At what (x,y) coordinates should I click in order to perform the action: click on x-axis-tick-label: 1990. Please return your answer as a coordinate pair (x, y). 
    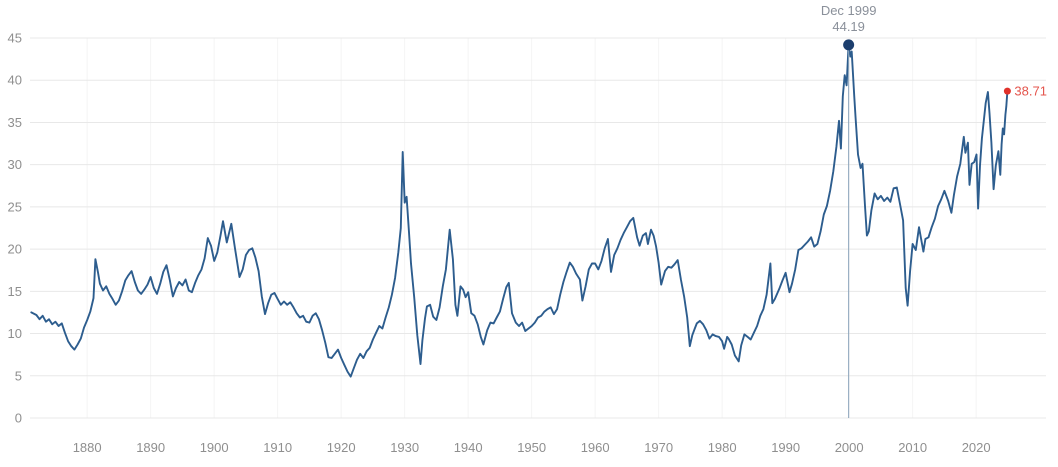
    Looking at the image, I should click on (785, 447).